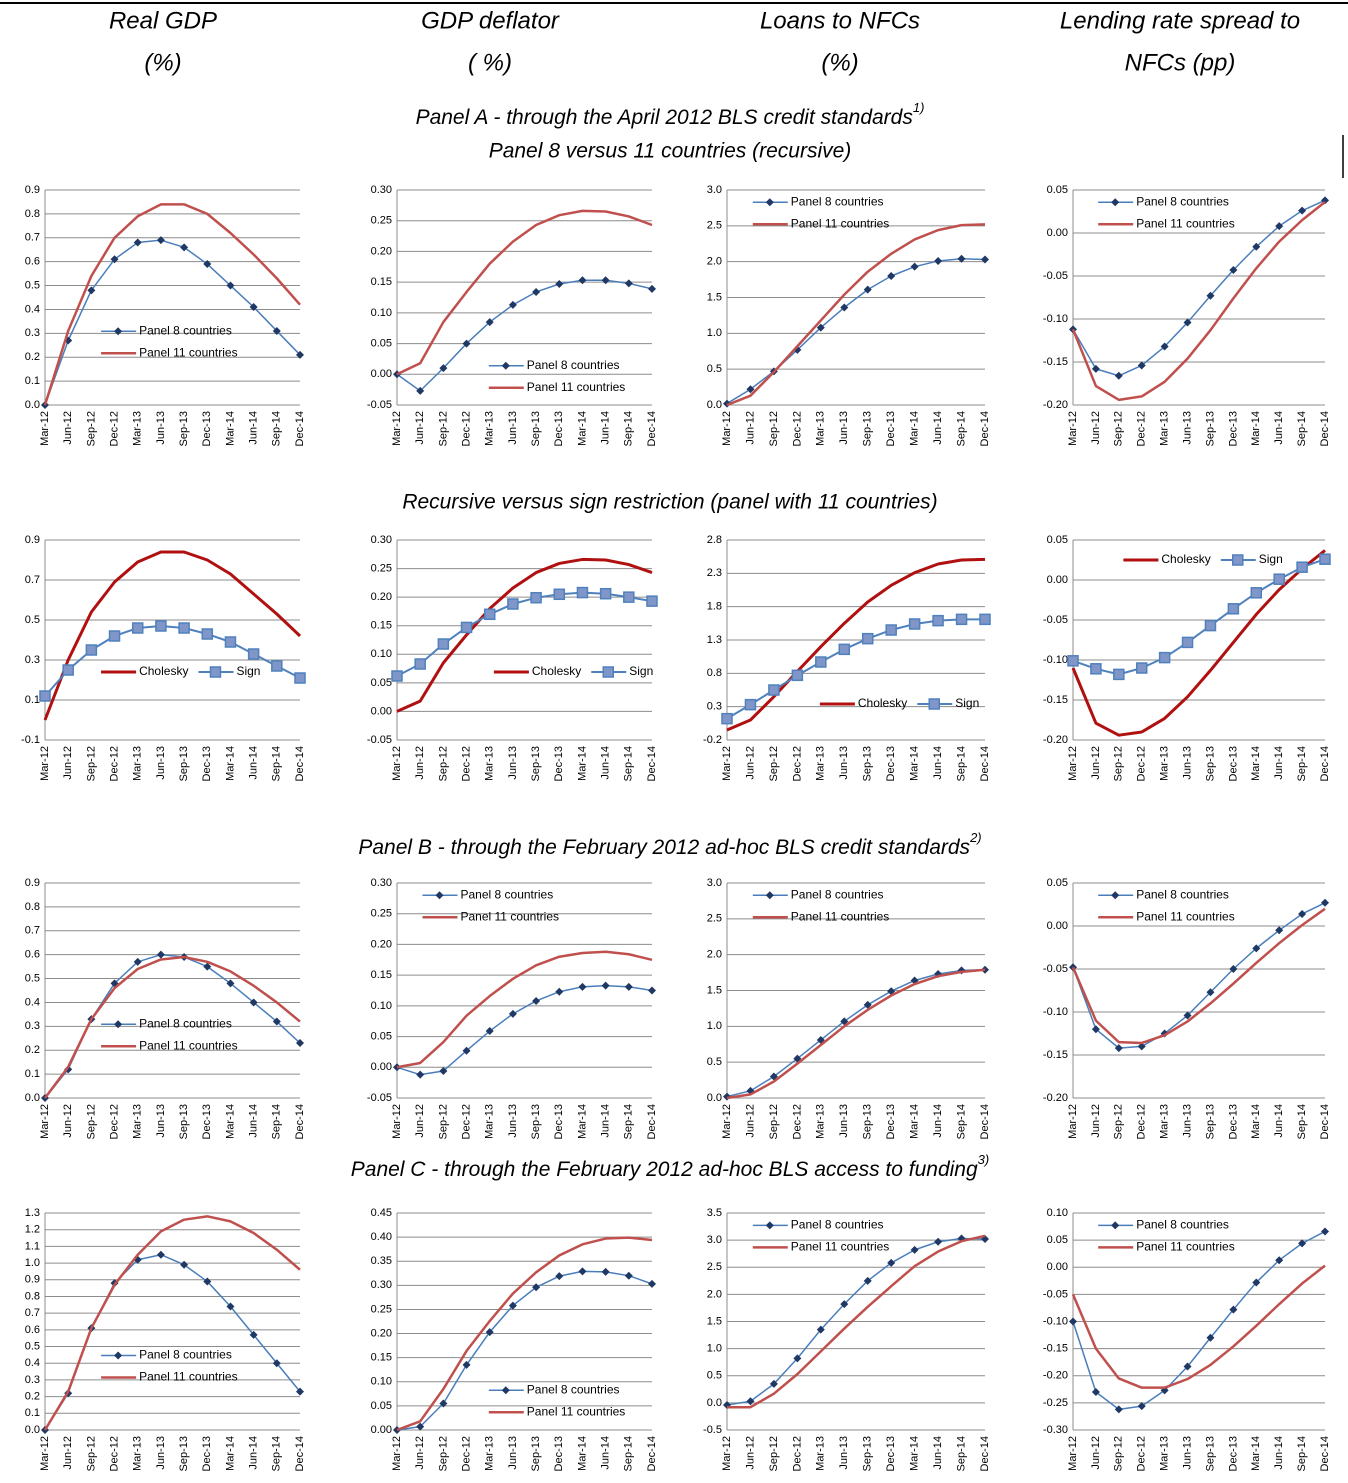 This screenshot has width=1348, height=1483. Describe the element at coordinates (712, 740) in the screenshot. I see `y-tick-label: -0.2` at that location.